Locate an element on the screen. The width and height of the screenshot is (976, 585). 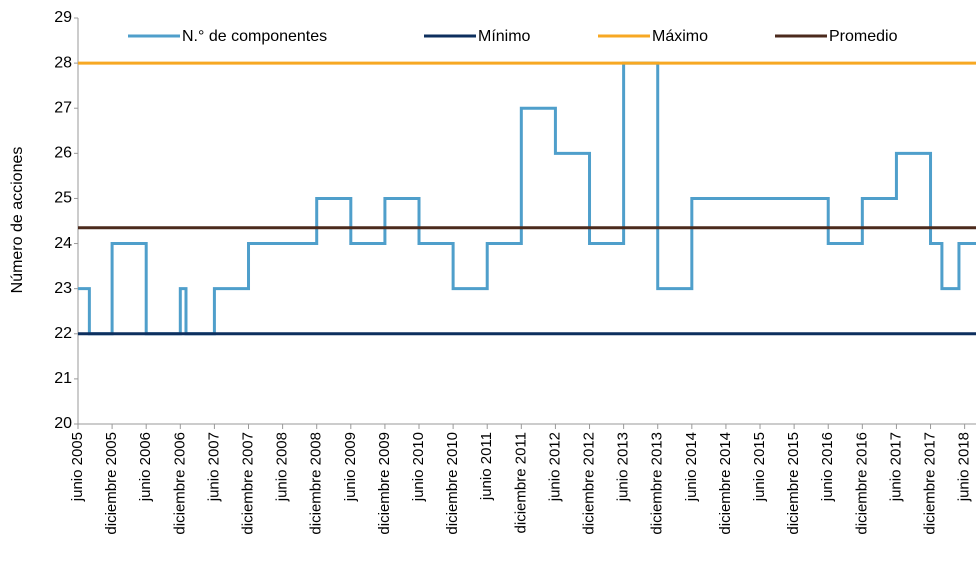
x-tick-label: junio 2017 is located at coordinates (895, 467).